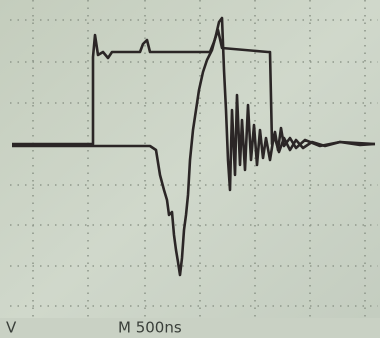 The width and height of the screenshot is (380, 338). What do you see at coordinates (150, 328) in the screenshot?
I see `timebase: M 500ns` at bounding box center [150, 328].